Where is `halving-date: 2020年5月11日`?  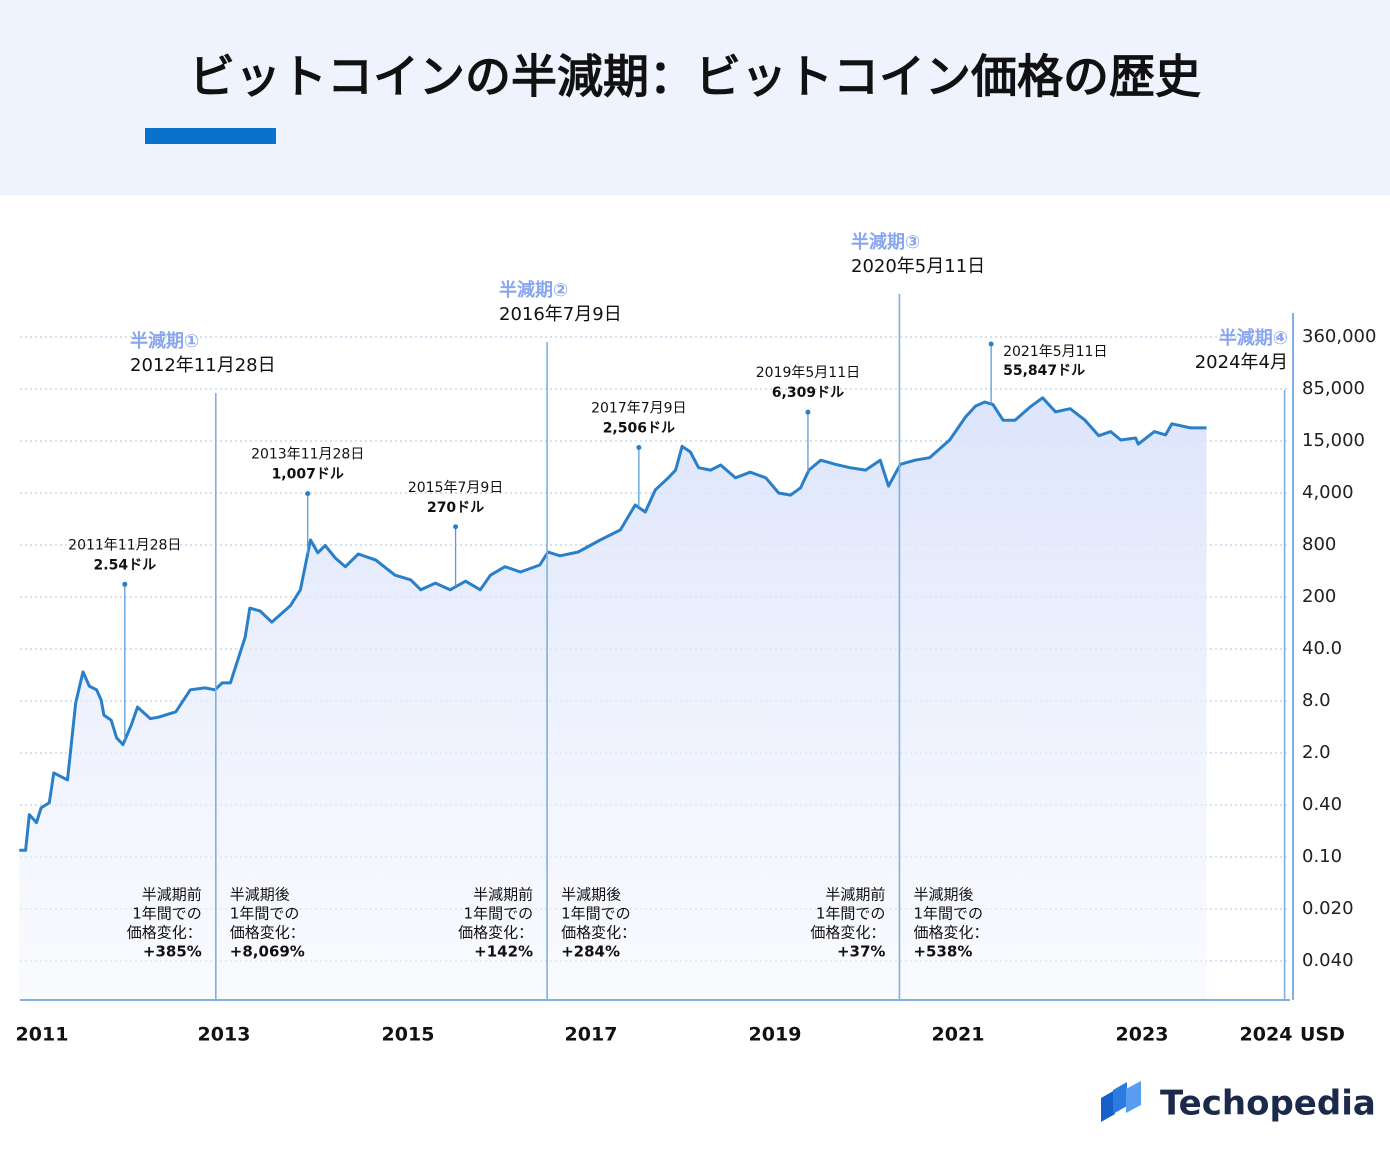 halving-date: 2020年5月11日 is located at coordinates (918, 266).